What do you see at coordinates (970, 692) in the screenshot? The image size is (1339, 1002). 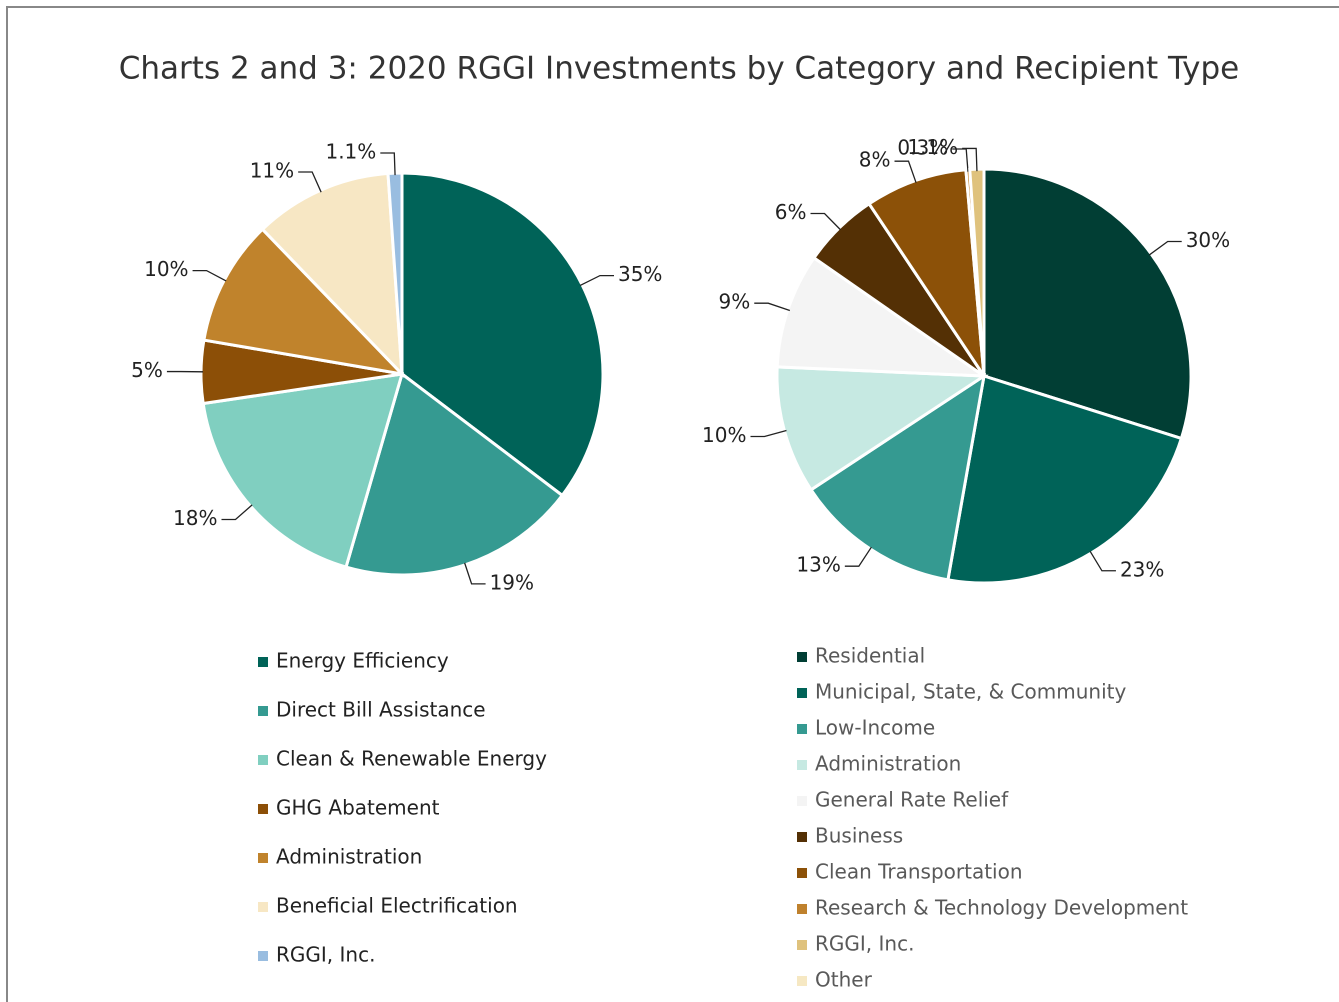 I see `legend-label: Municipal, State, & Community` at bounding box center [970, 692].